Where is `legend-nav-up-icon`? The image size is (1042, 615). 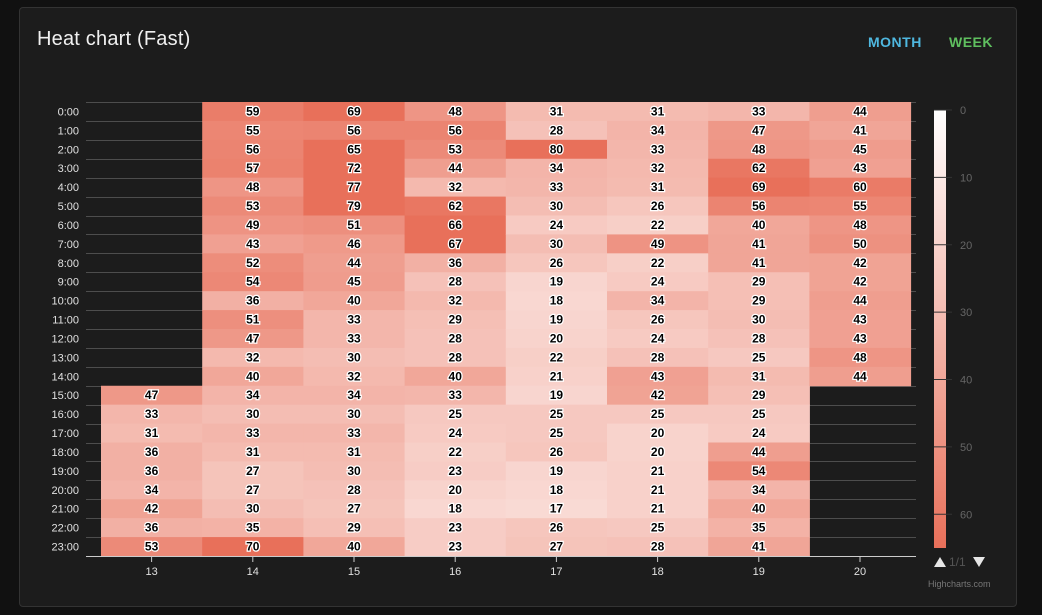
legend-nav-up-icon is located at coordinates (940, 562).